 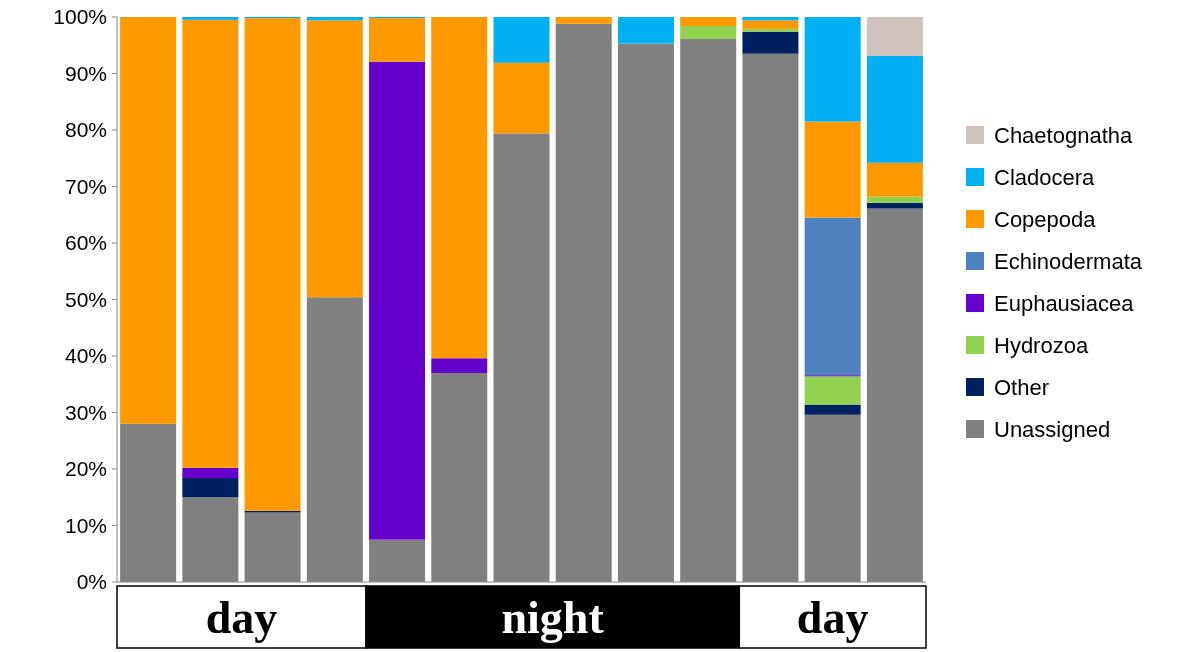 What do you see at coordinates (1052, 429) in the screenshot?
I see `legend-label: Unassigned` at bounding box center [1052, 429].